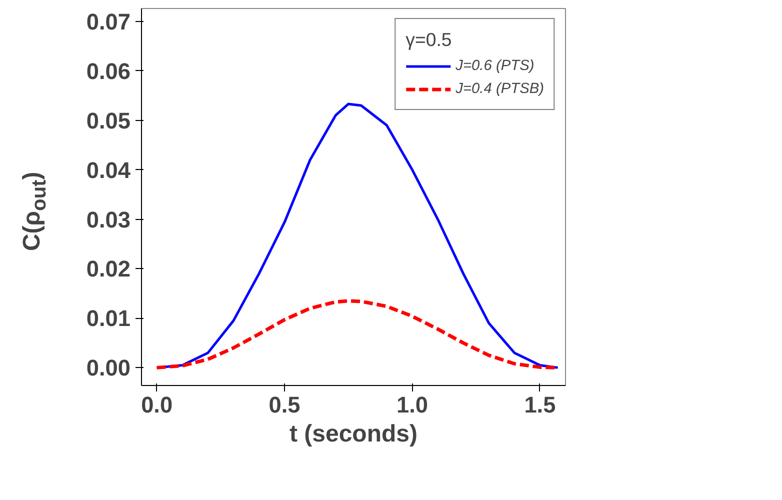  Describe the element at coordinates (540, 405) in the screenshot. I see `x-tick-label: 1.5` at that location.